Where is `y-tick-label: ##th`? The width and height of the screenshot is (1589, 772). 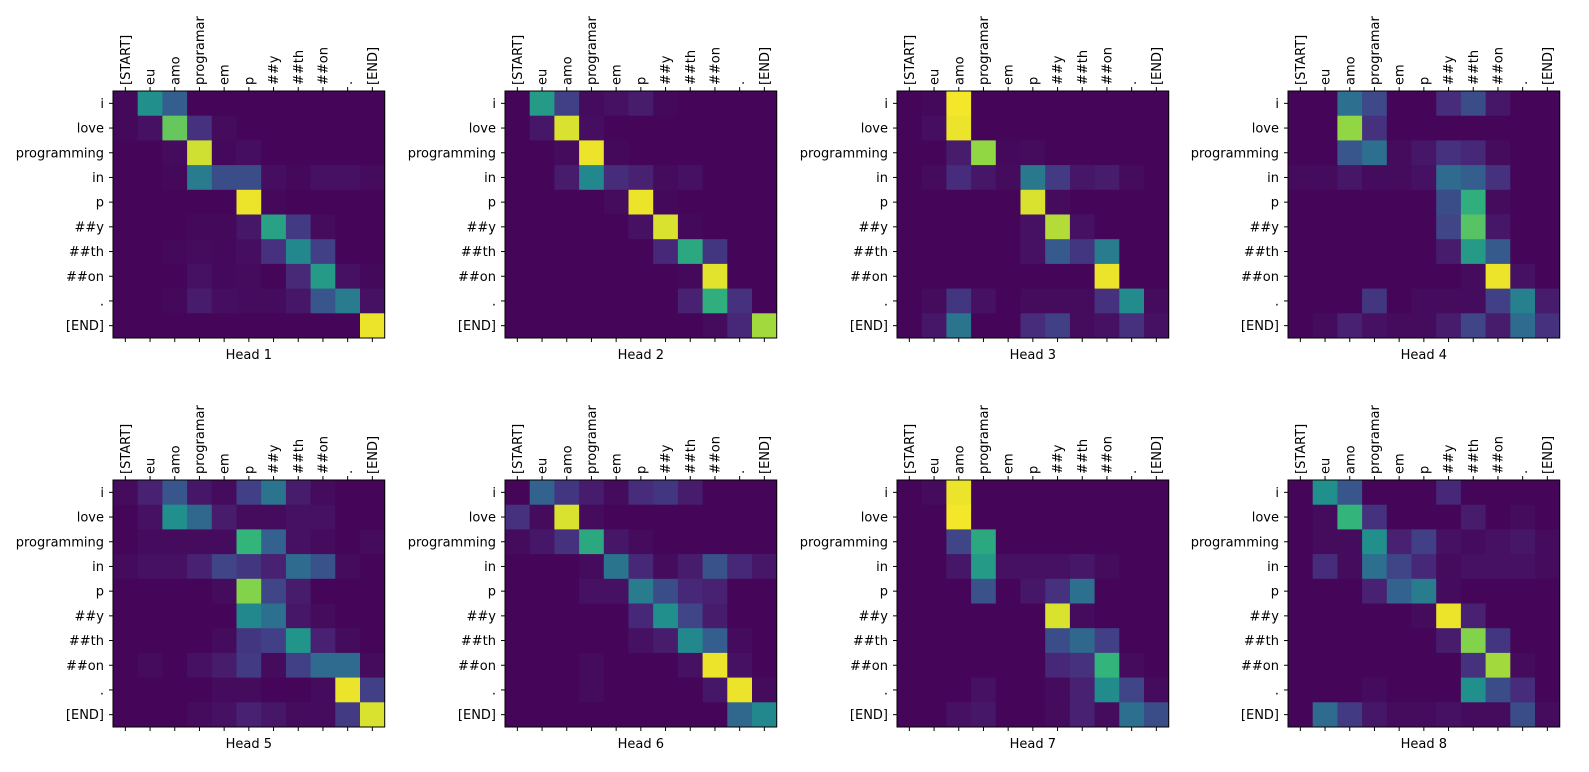
y-tick-label: ##th is located at coordinates (478, 252).